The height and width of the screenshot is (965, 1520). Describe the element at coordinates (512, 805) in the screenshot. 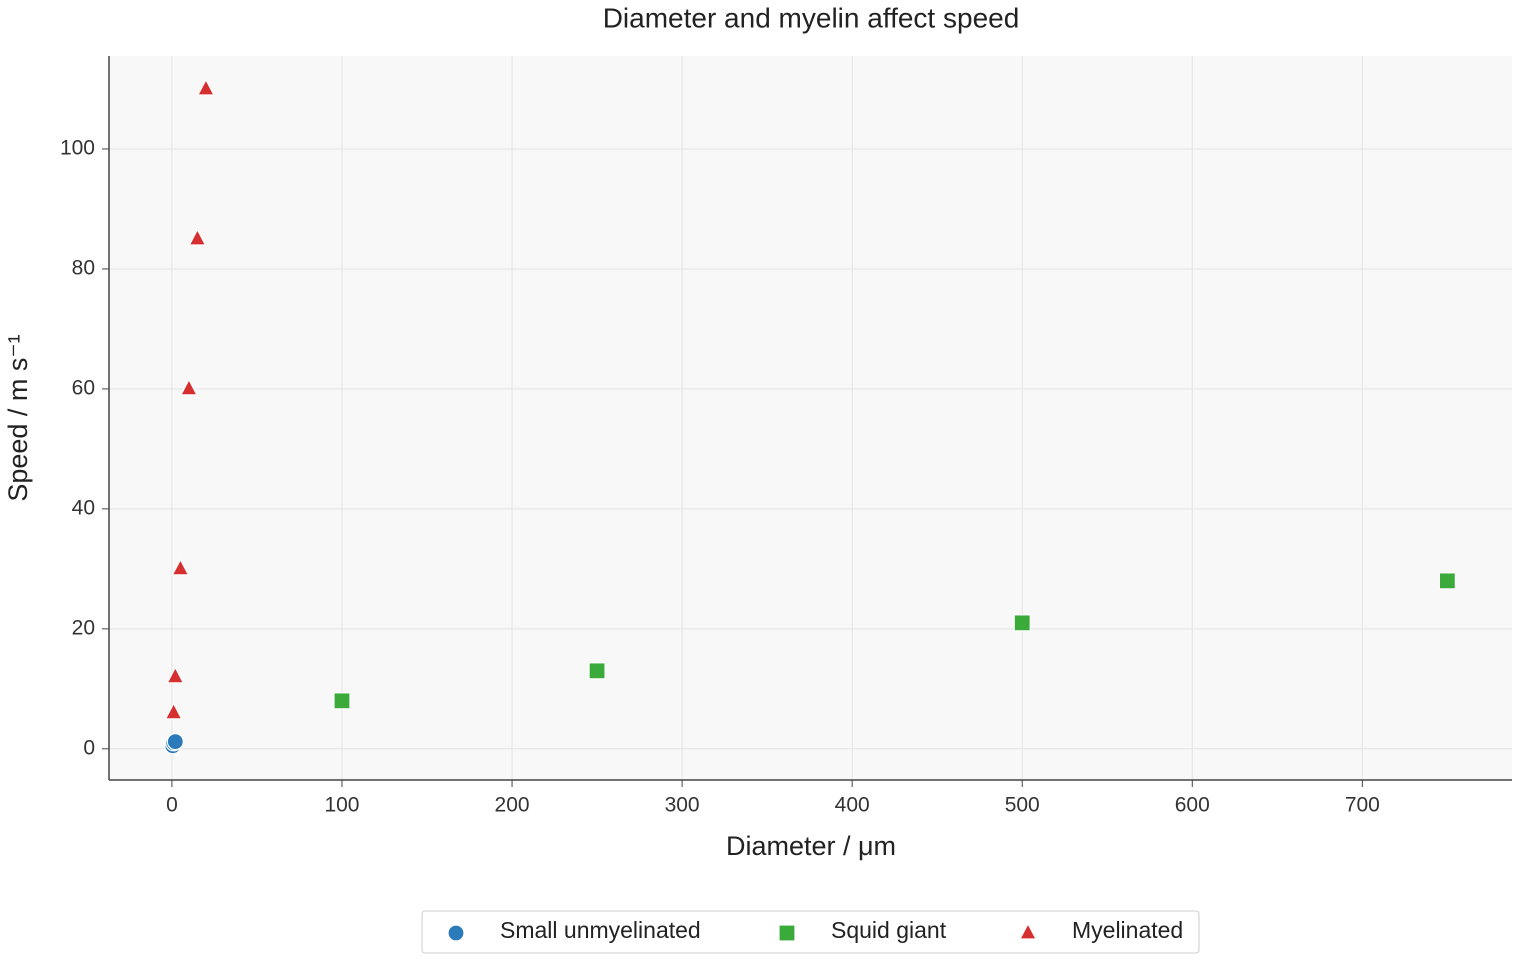

I see `x-tick-label: 200` at that location.